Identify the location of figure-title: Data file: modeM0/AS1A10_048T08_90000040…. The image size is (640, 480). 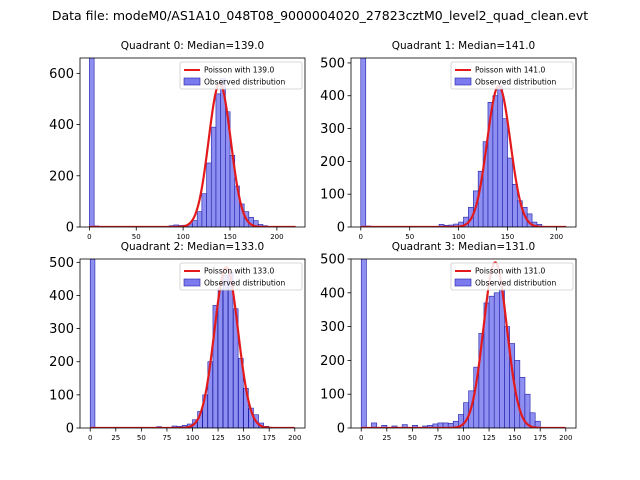
(320, 15).